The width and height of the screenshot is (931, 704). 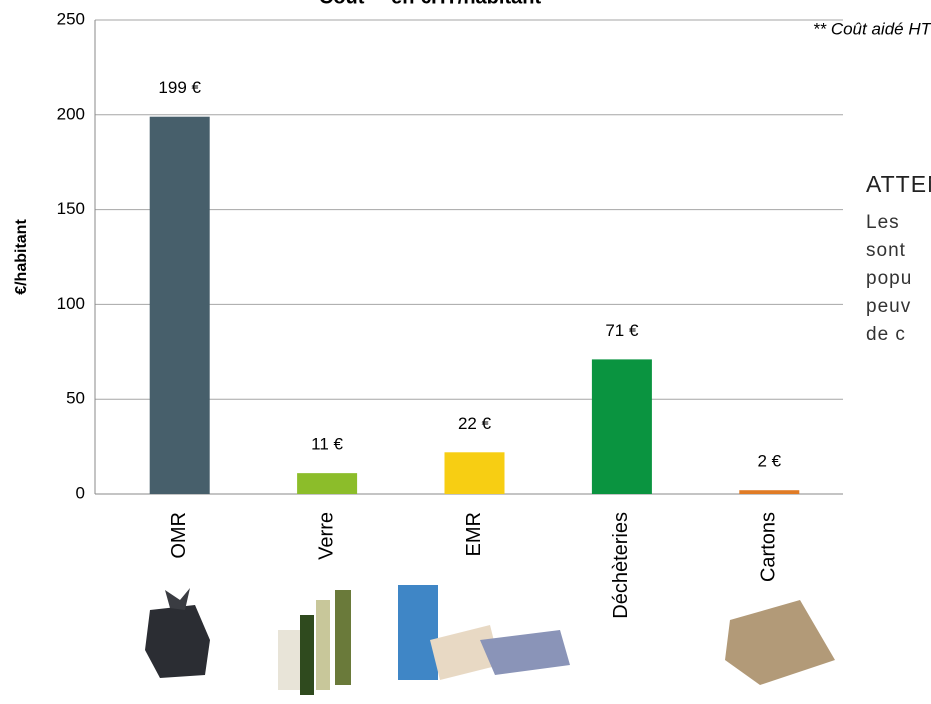 I want to click on value-label: 2 €, so click(x=769, y=461).